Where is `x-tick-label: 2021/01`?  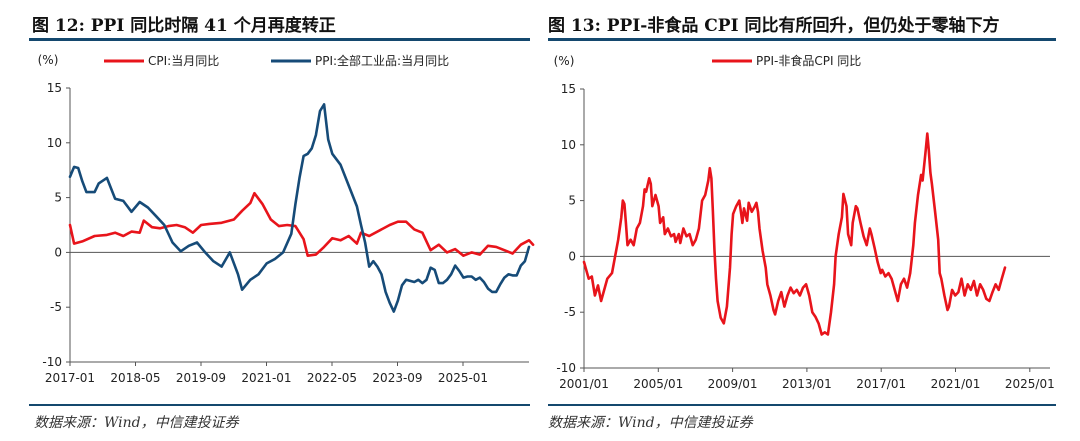
x-tick-label: 2021/01 is located at coordinates (956, 384).